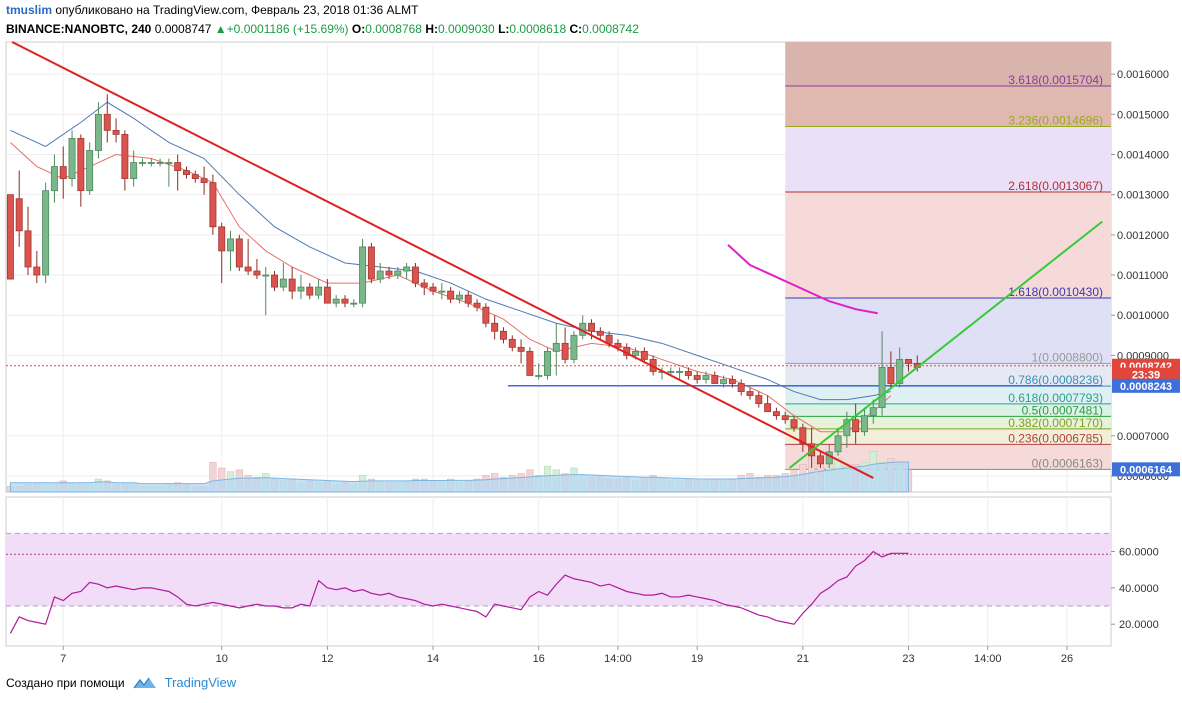 Image resolution: width=1182 pixels, height=703 pixels. Describe the element at coordinates (1055, 423) in the screenshot. I see `fib-level-label: 0.382(0.0007170)` at that location.